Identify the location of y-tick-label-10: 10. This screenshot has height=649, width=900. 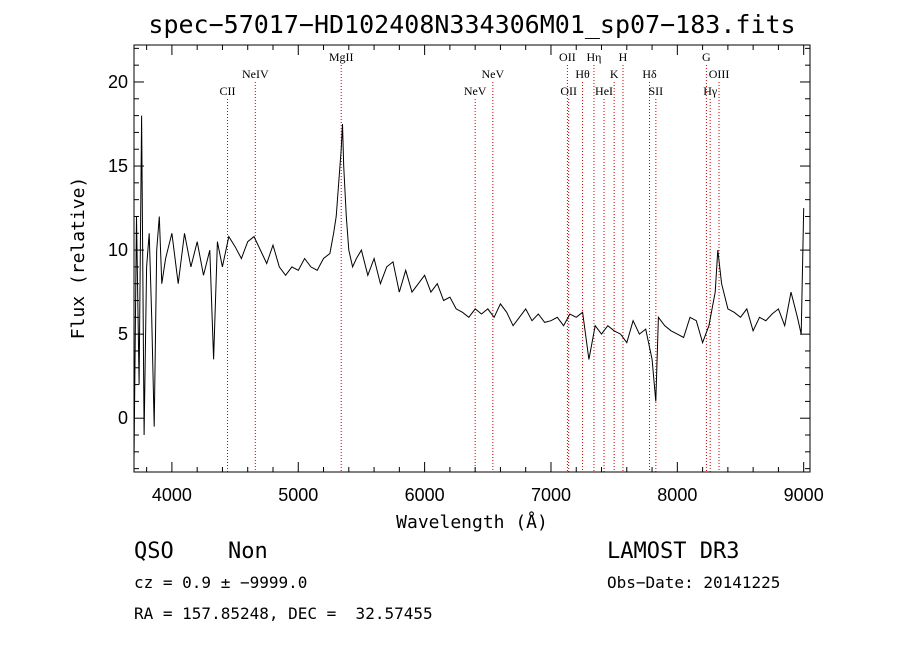
(118, 250).